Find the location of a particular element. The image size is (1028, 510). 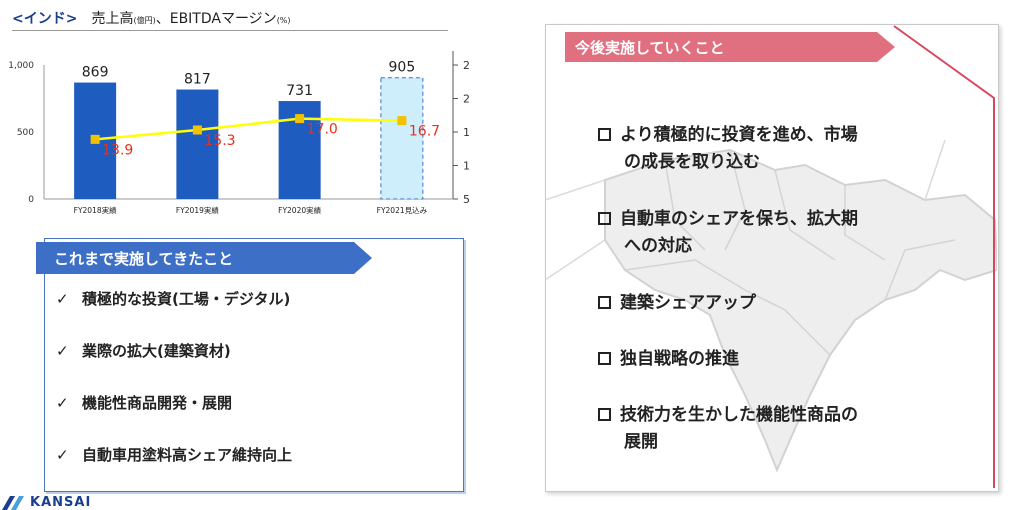

bar-value-label: 731 is located at coordinates (299, 91).